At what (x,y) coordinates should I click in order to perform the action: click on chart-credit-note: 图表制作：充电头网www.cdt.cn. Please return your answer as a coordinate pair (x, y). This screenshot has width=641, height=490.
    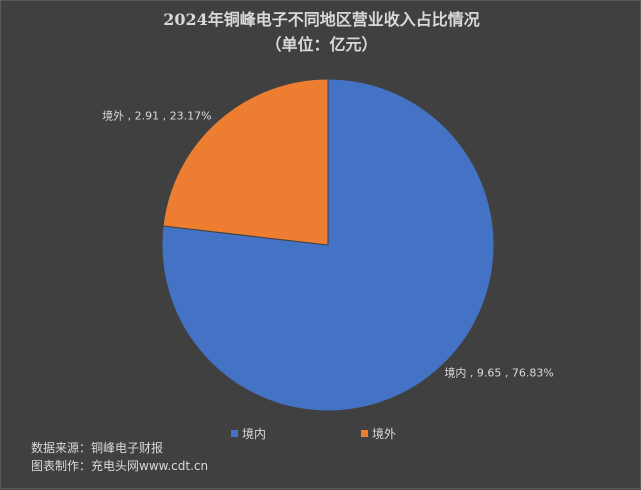
    Looking at the image, I should click on (120, 466).